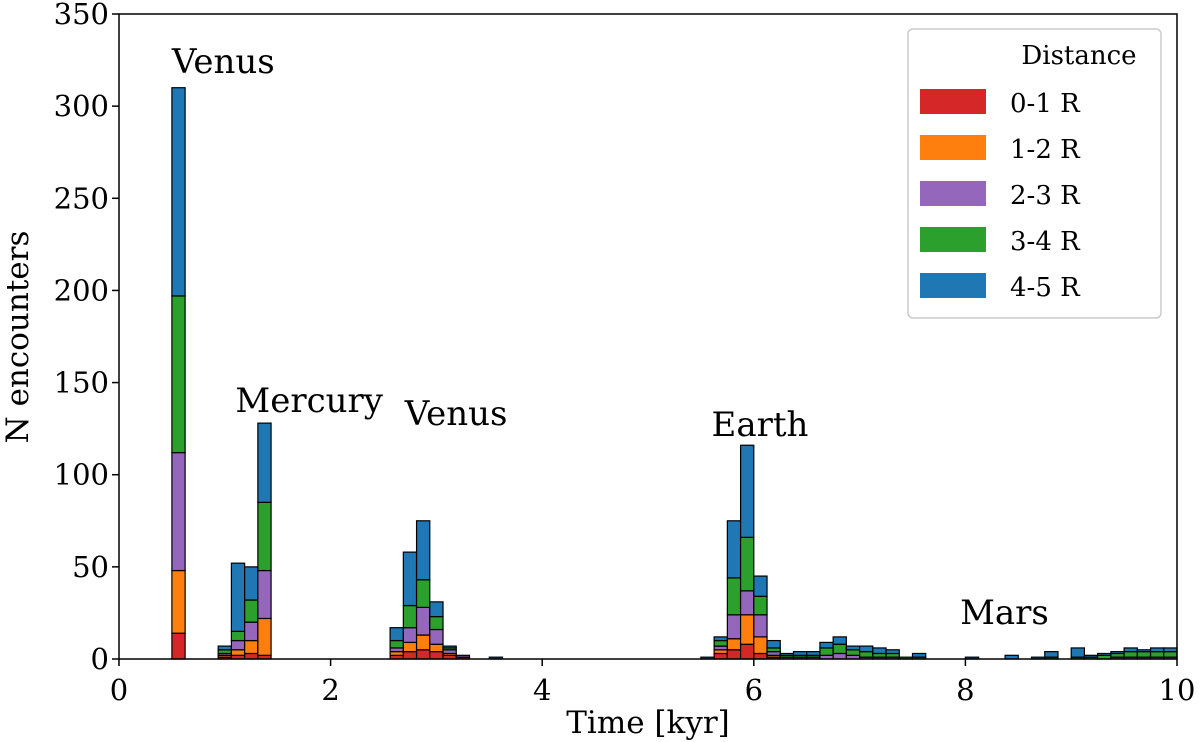  What do you see at coordinates (648, 723) in the screenshot?
I see `x-axis-title: Time [kyr]` at bounding box center [648, 723].